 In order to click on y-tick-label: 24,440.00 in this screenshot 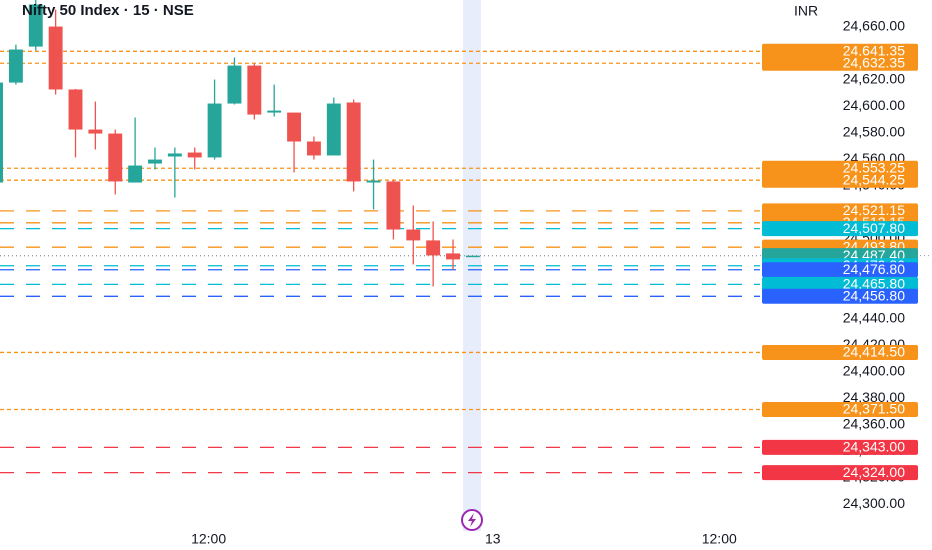, I will do `click(874, 317)`.